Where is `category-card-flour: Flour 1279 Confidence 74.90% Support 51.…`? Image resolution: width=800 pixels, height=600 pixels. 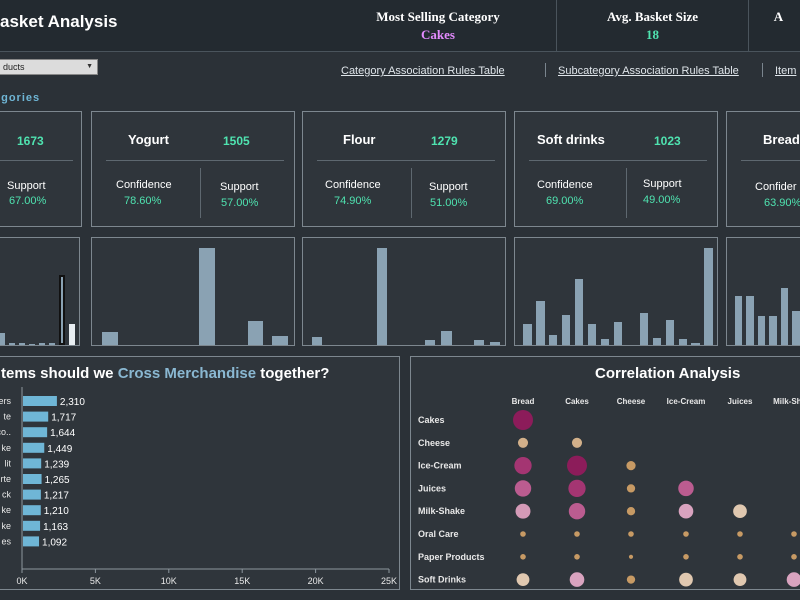 category-card-flour: Flour 1279 Confidence 74.90% Support 51.… is located at coordinates (404, 169).